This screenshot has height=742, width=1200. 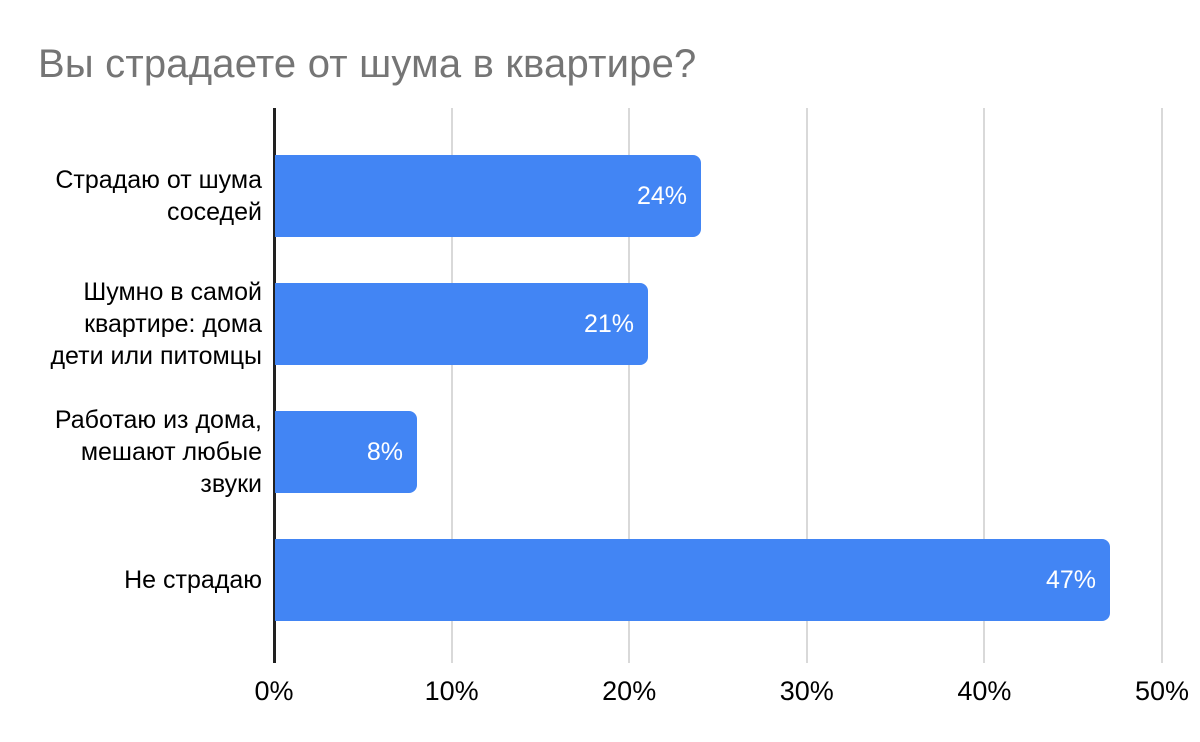 What do you see at coordinates (661, 195) in the screenshot?
I see `bar-data-label: 24%` at bounding box center [661, 195].